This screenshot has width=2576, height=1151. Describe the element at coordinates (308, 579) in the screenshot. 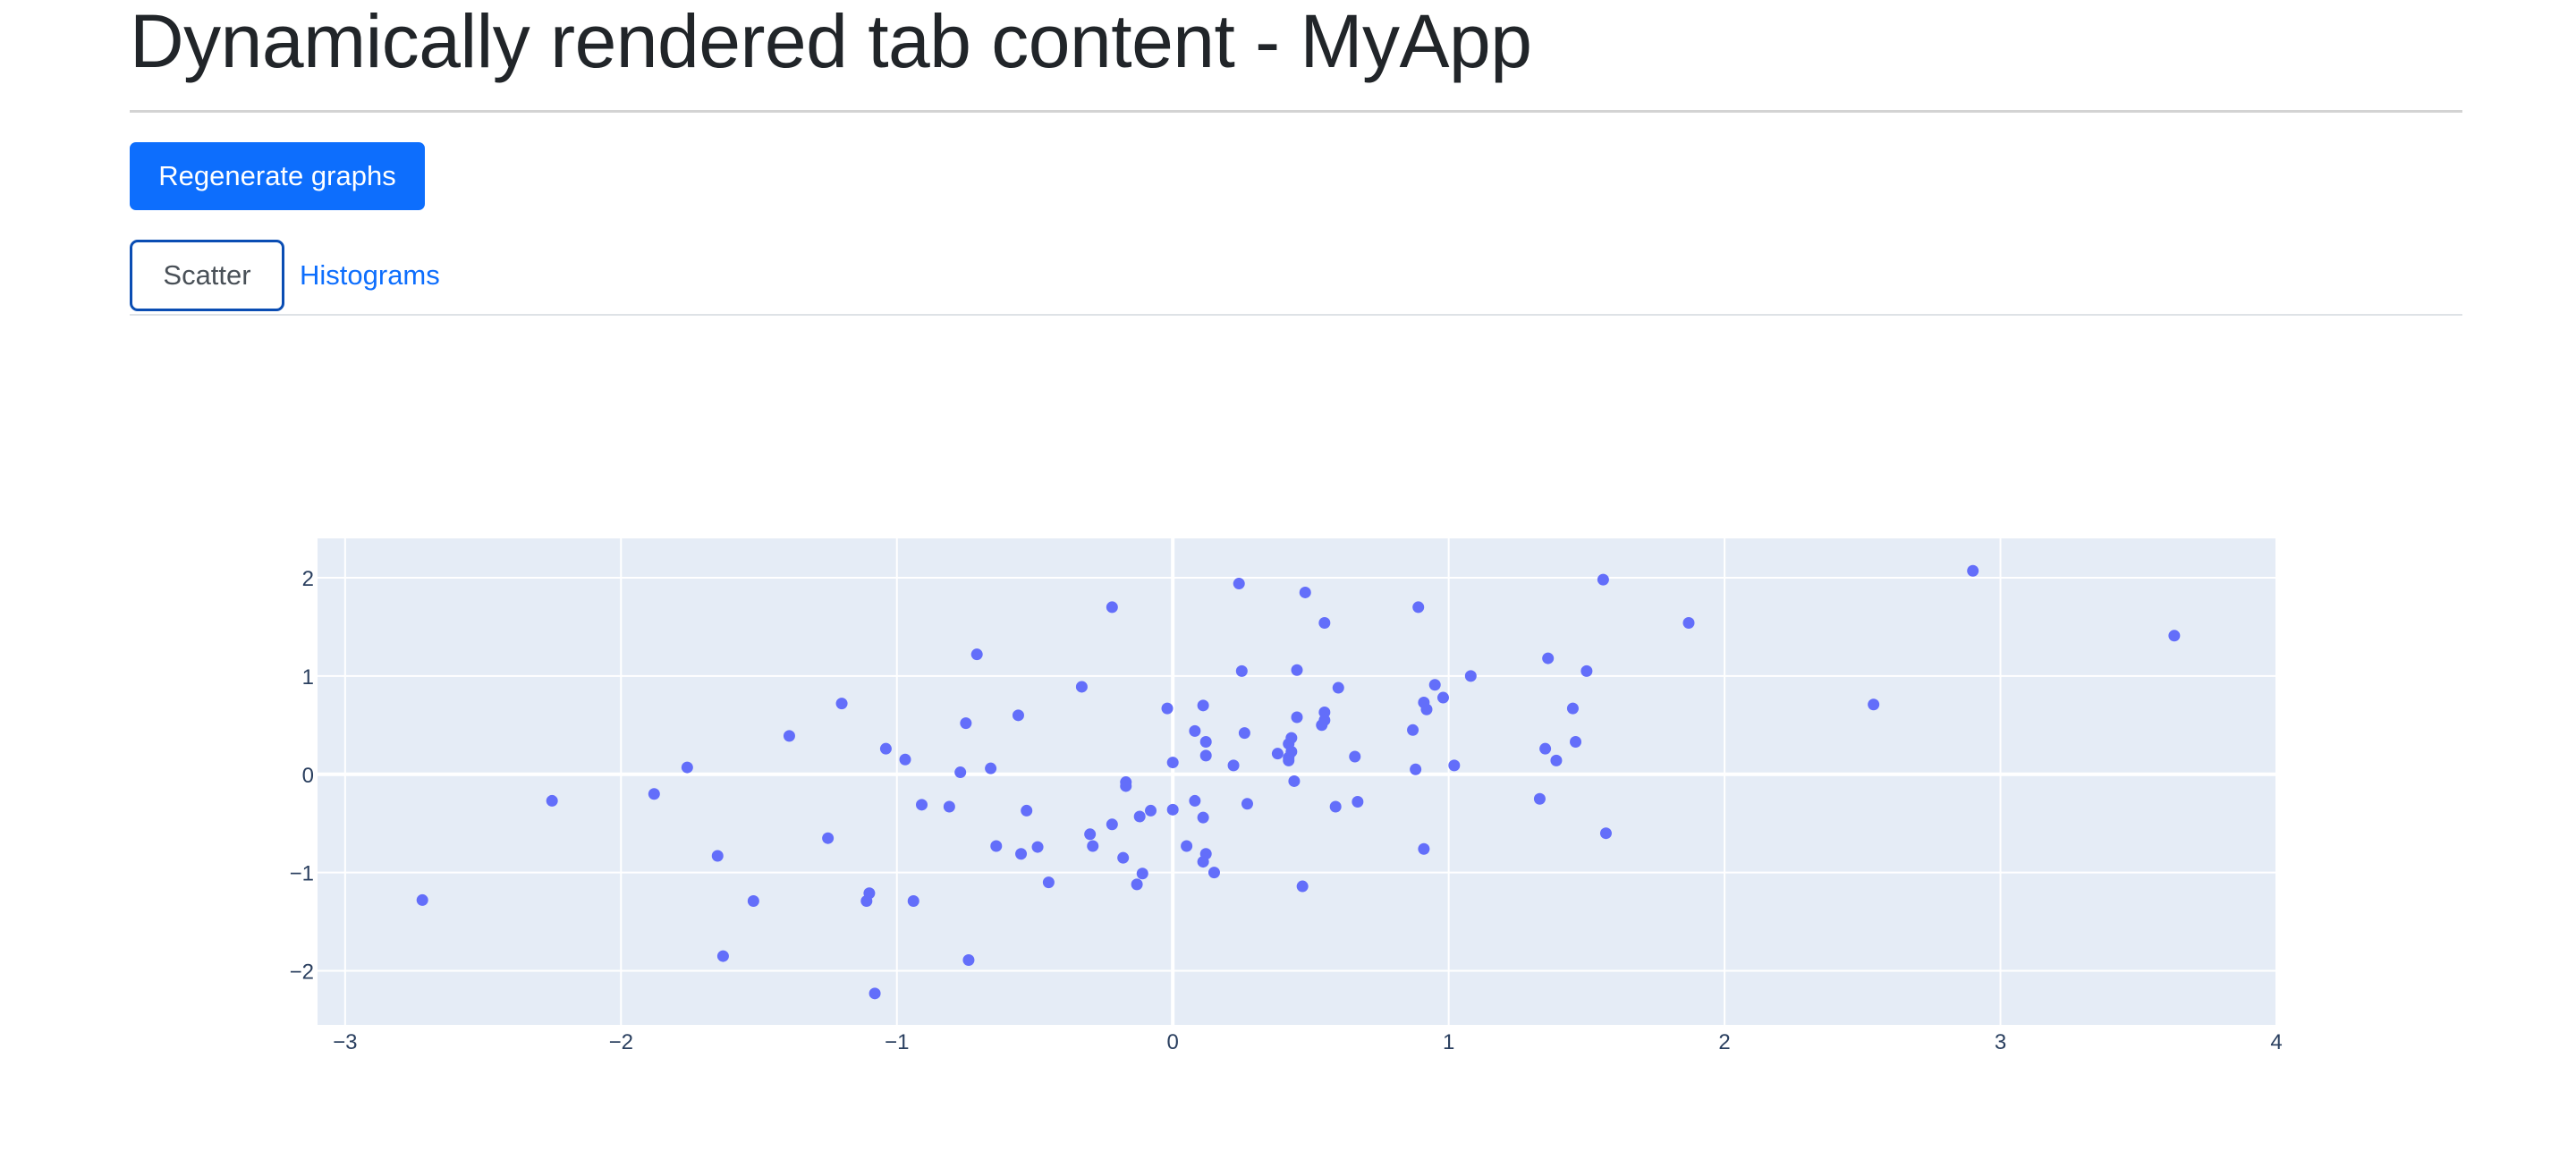

I see `y-tick-label: 2` at that location.